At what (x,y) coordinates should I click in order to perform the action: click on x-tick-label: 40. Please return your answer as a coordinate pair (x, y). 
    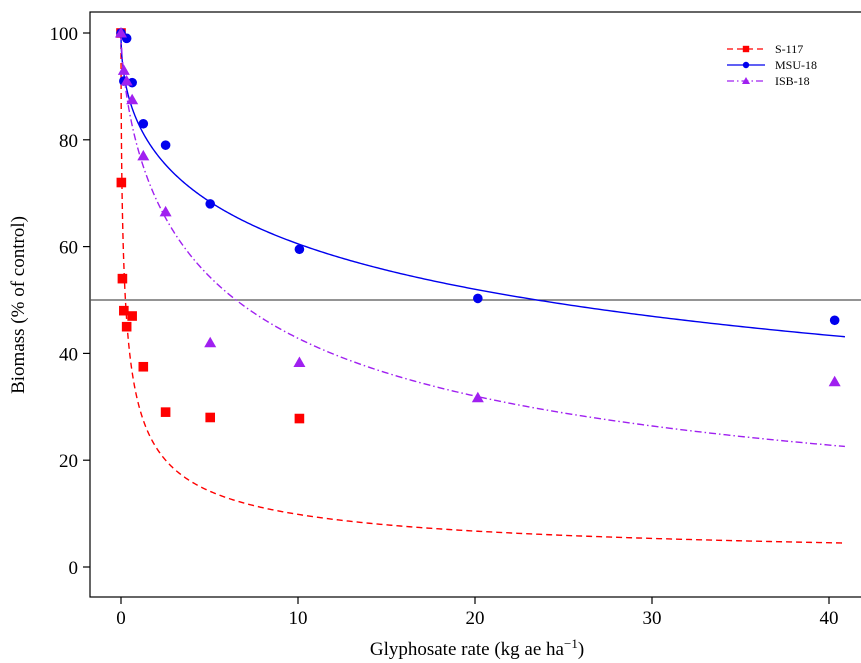
    Looking at the image, I should click on (829, 618).